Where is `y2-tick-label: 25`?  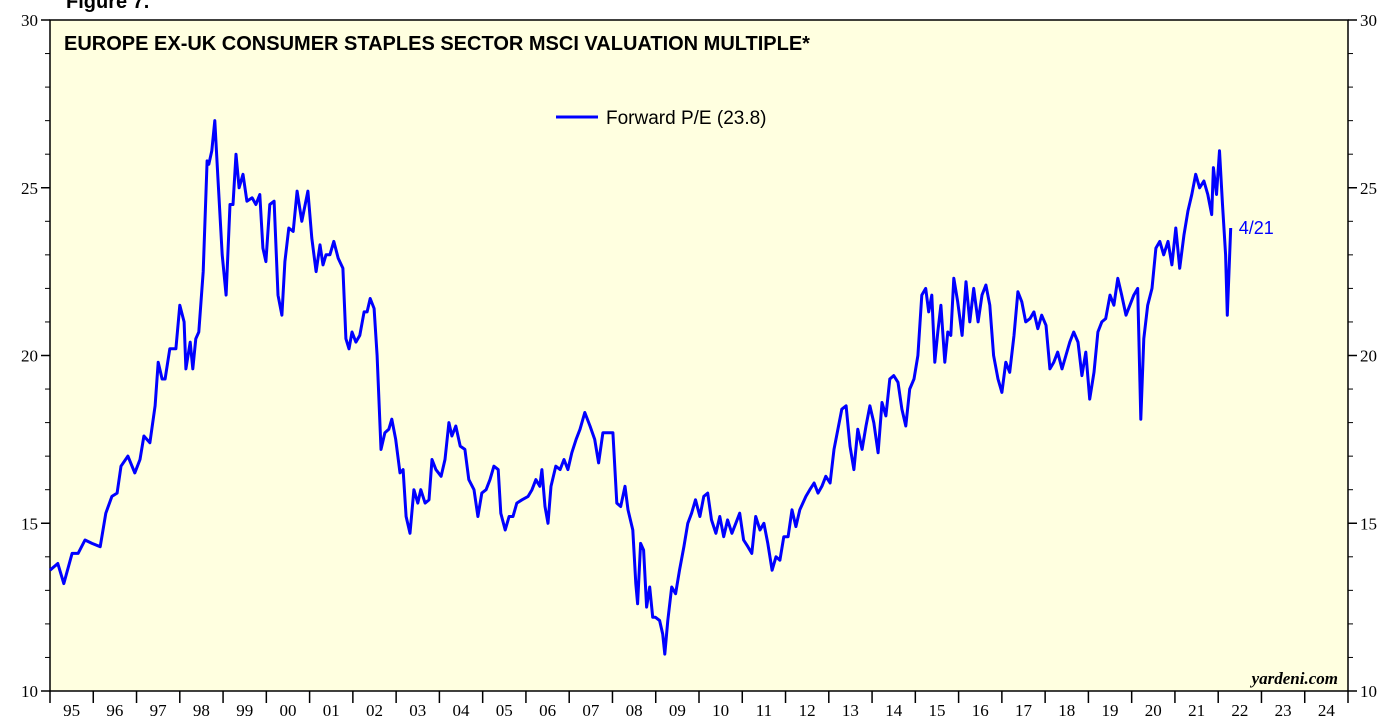 y2-tick-label: 25 is located at coordinates (1368, 188).